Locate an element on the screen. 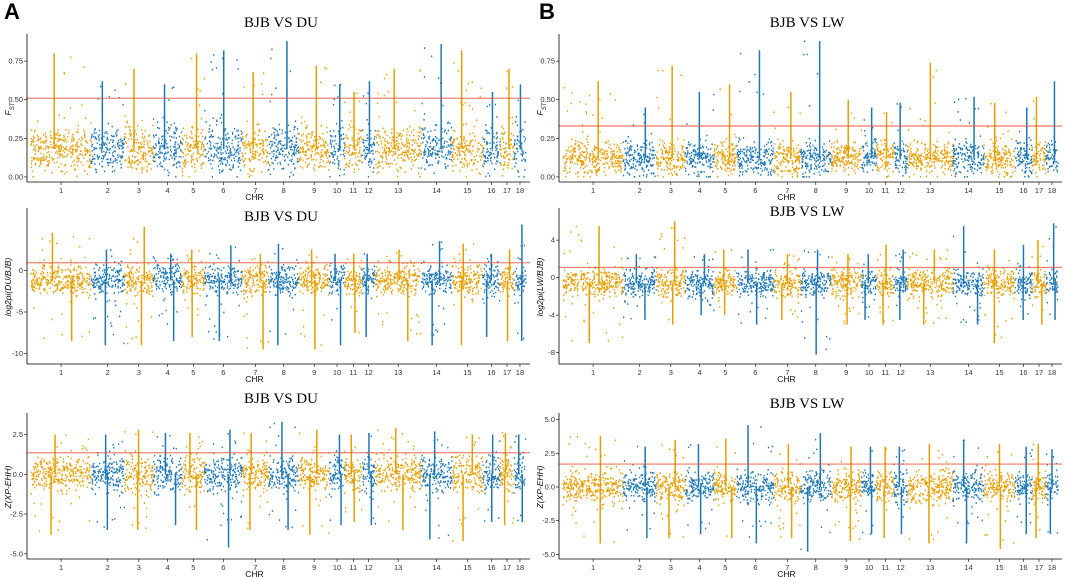 The height and width of the screenshot is (577, 1065). x-tick-label: 15 is located at coordinates (467, 190).